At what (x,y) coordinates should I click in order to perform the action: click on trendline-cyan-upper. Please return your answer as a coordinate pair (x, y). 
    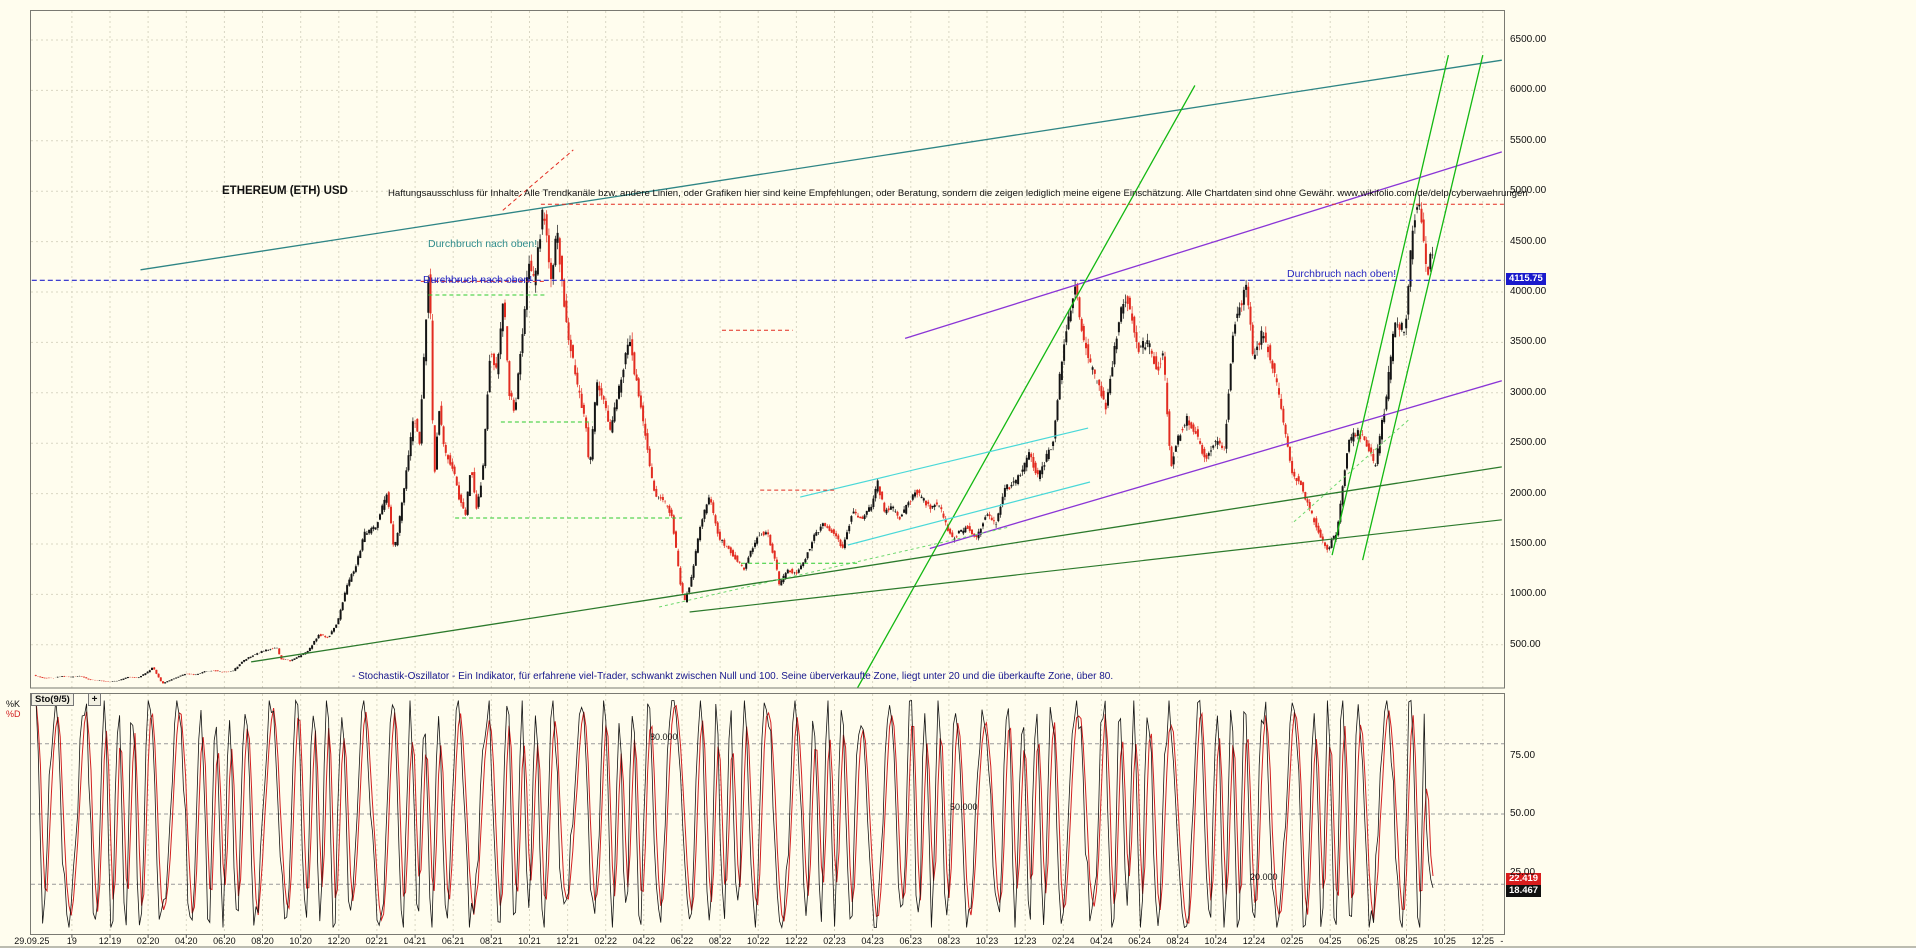
    Looking at the image, I should click on (944, 462).